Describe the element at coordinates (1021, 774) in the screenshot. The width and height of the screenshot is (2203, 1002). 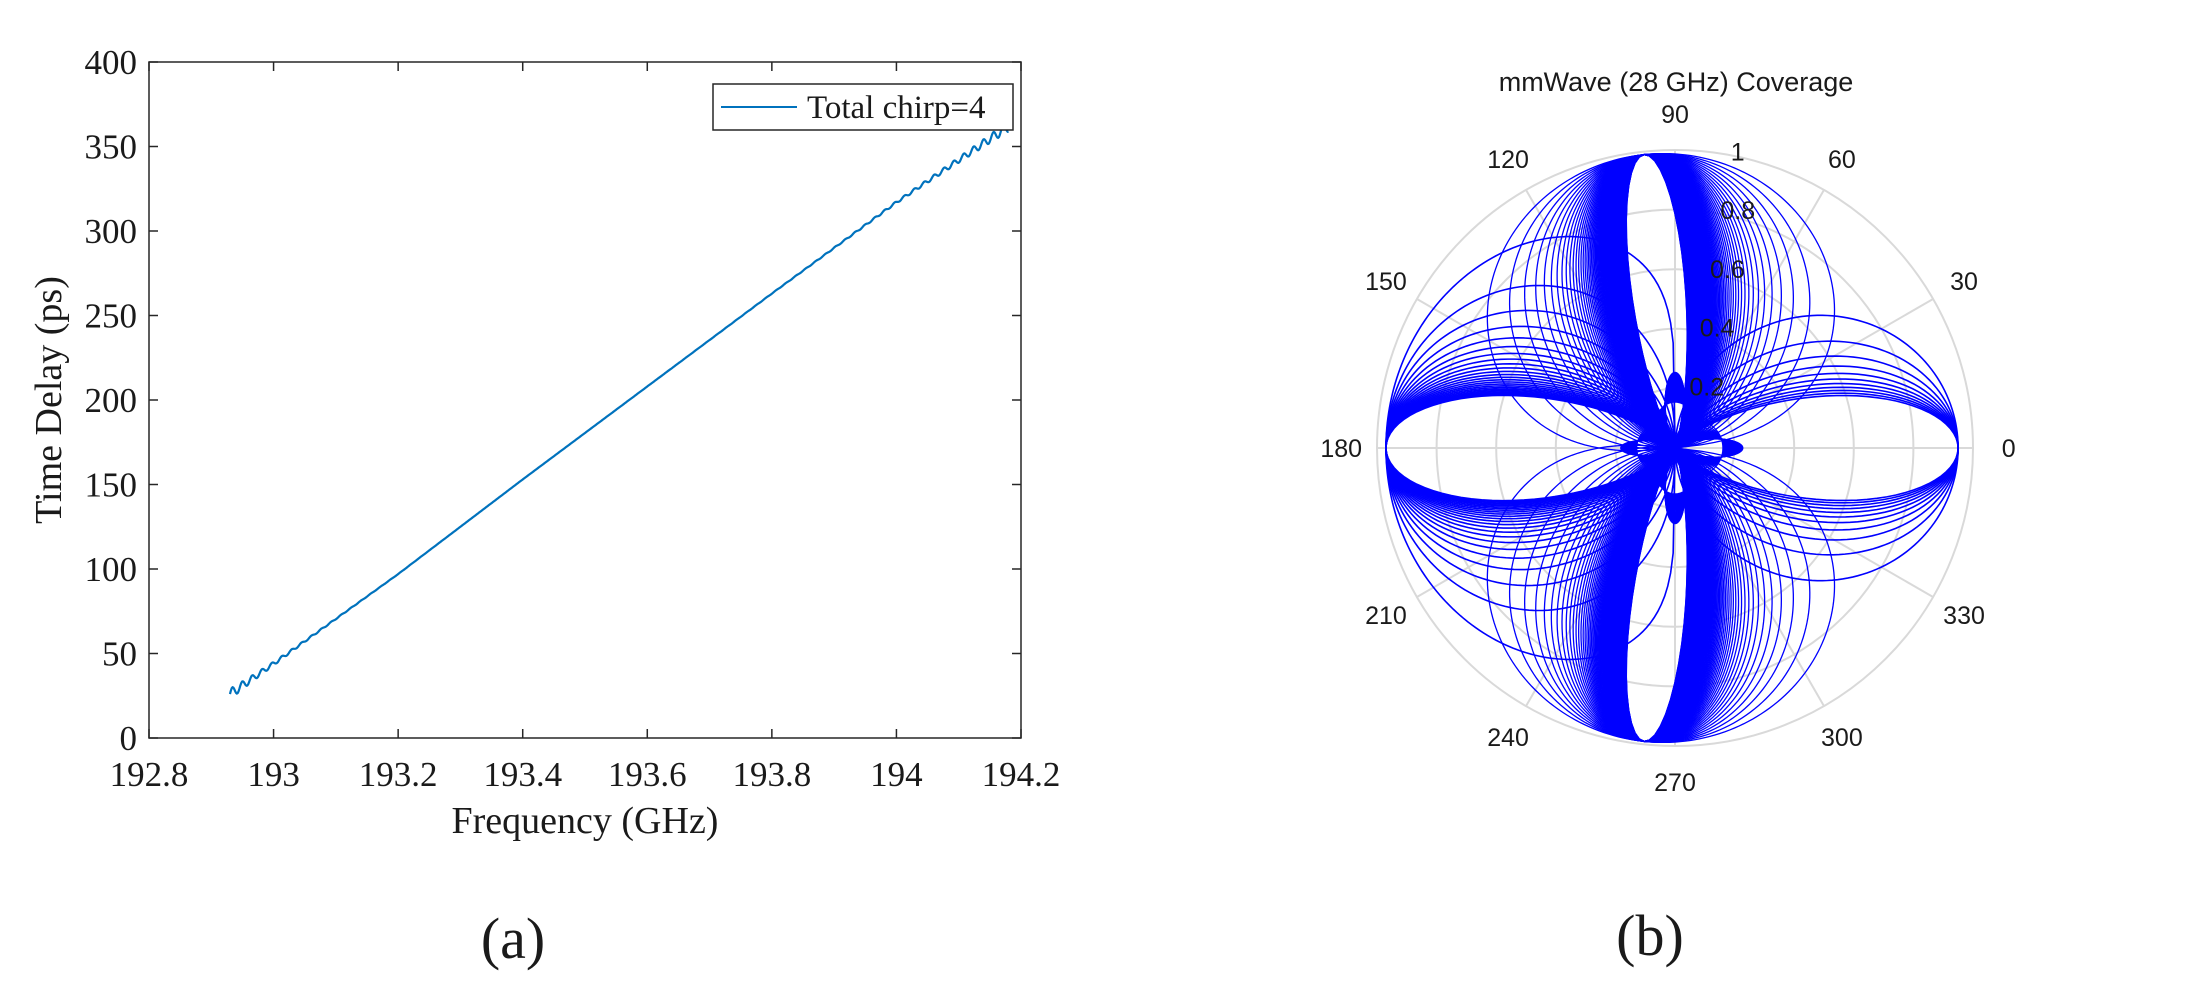
I see `x-tick-label: 194.2` at that location.